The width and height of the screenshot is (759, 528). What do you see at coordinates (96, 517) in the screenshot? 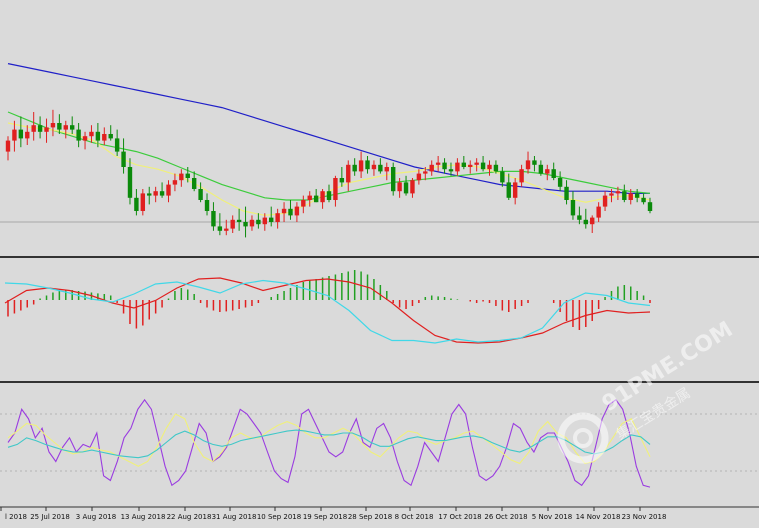
I see `x-axis-label: 3 Aug 2018` at bounding box center [96, 517].